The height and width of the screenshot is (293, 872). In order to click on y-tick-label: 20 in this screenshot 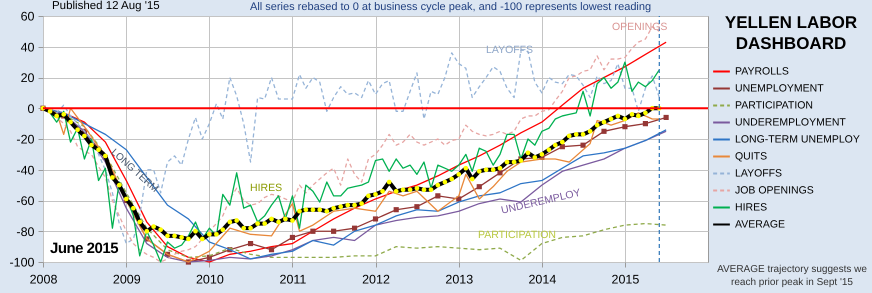, I will do `click(27, 78)`.